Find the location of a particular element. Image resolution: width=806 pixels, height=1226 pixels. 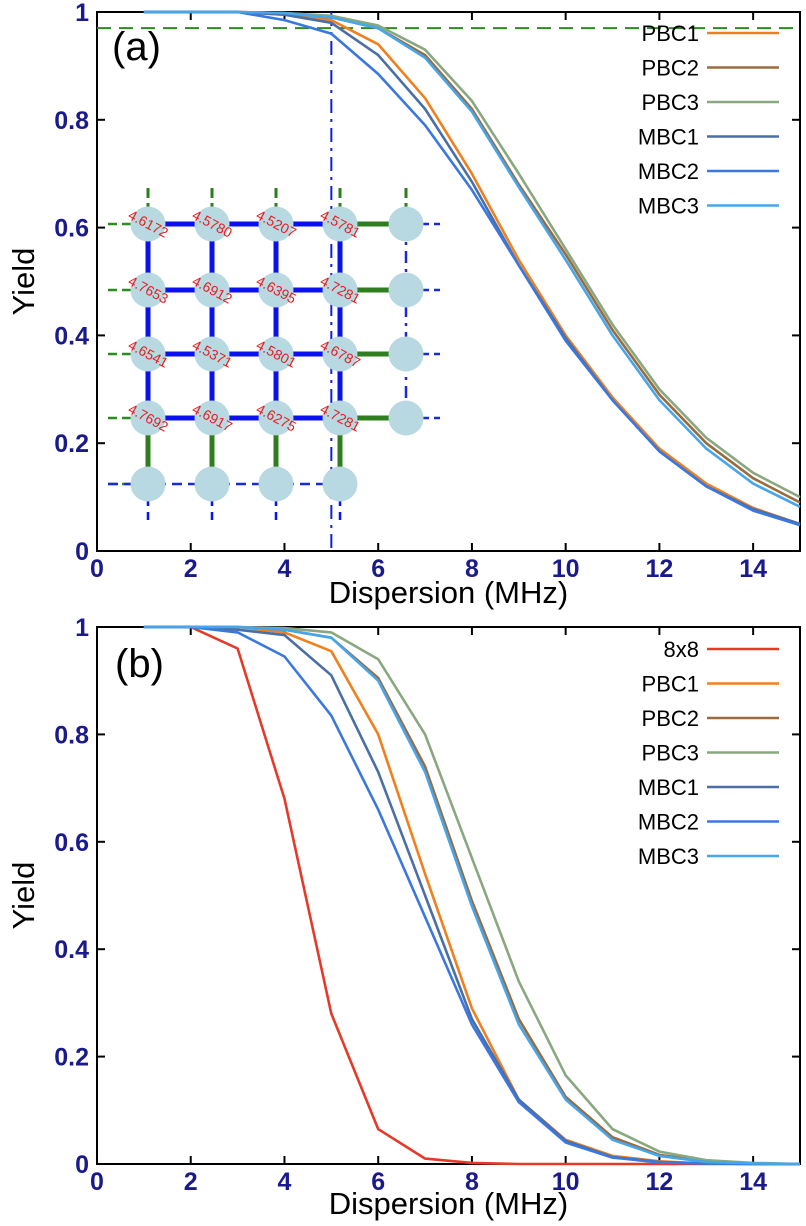

panel-label: (b) is located at coordinates (139, 664).